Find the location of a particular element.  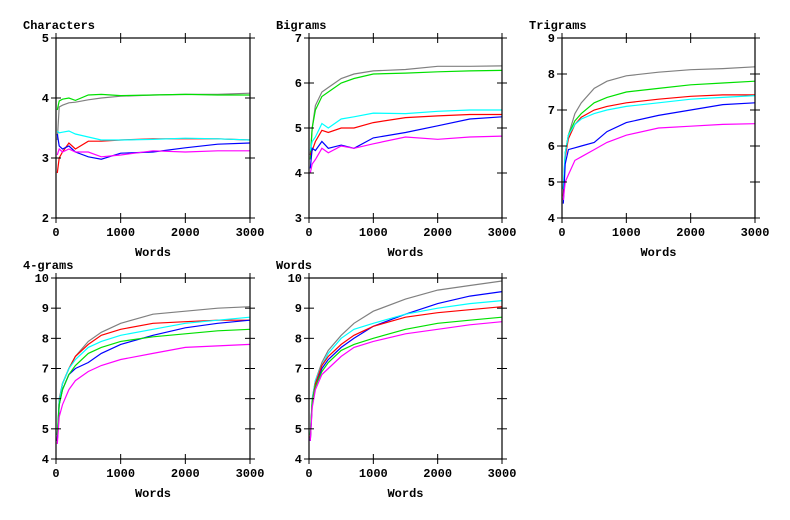

subplot-title: Bigrams is located at coordinates (301, 26).